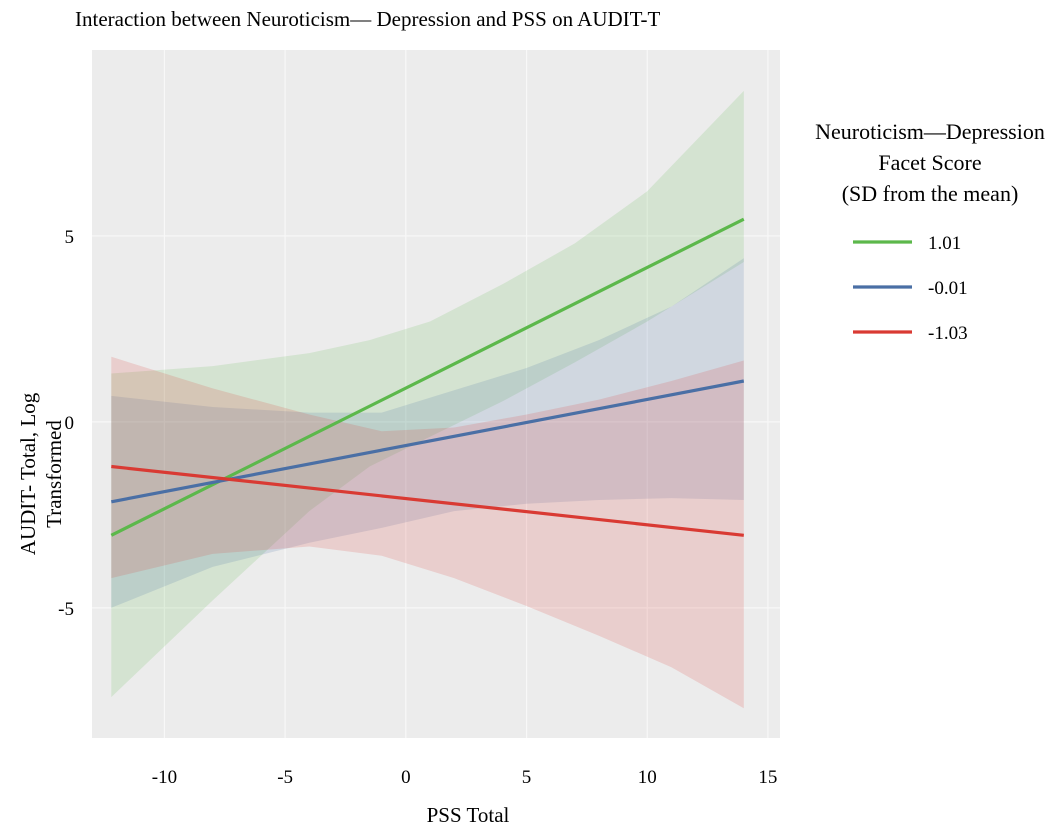  What do you see at coordinates (527, 777) in the screenshot?
I see `x-tick-label: 5` at bounding box center [527, 777].